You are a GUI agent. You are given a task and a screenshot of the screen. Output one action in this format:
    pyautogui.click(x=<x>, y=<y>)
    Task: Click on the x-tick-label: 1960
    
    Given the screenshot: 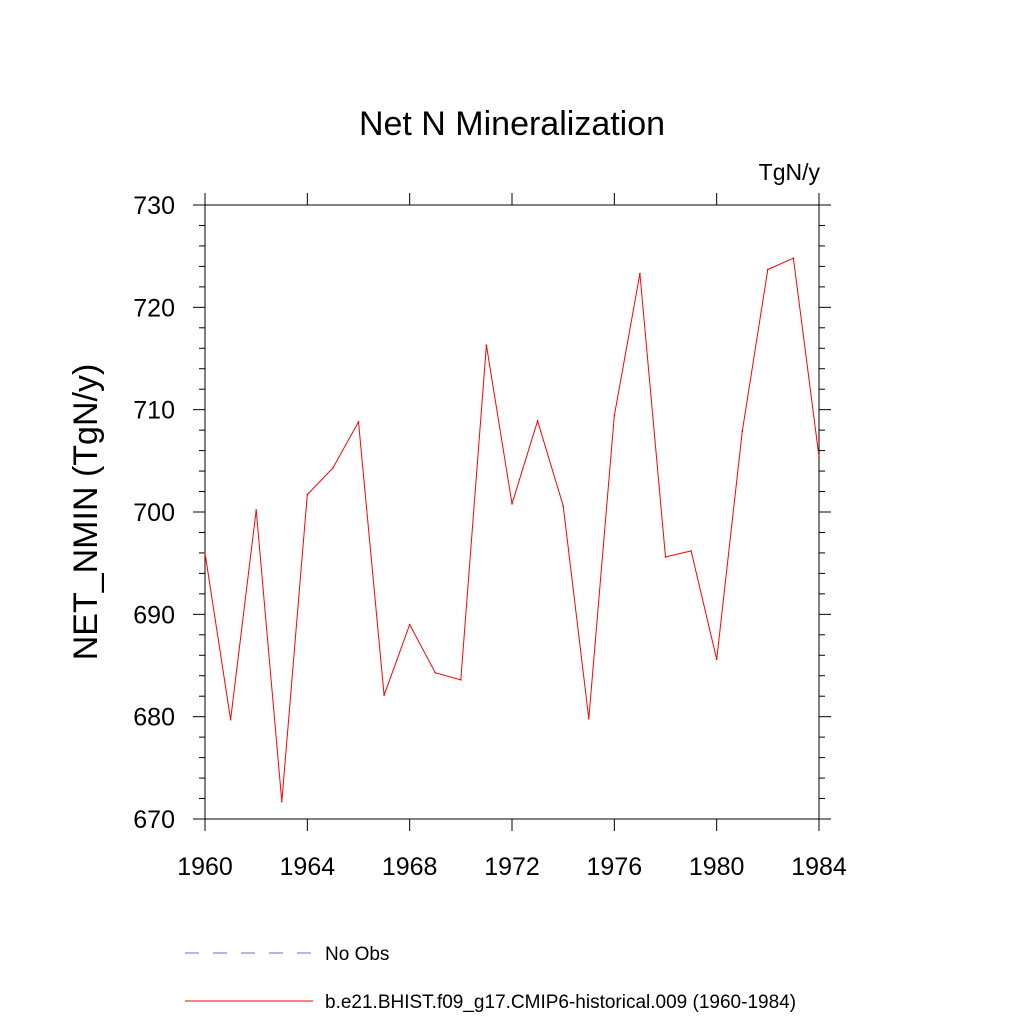 What is the action you would take?
    pyautogui.click(x=205, y=867)
    